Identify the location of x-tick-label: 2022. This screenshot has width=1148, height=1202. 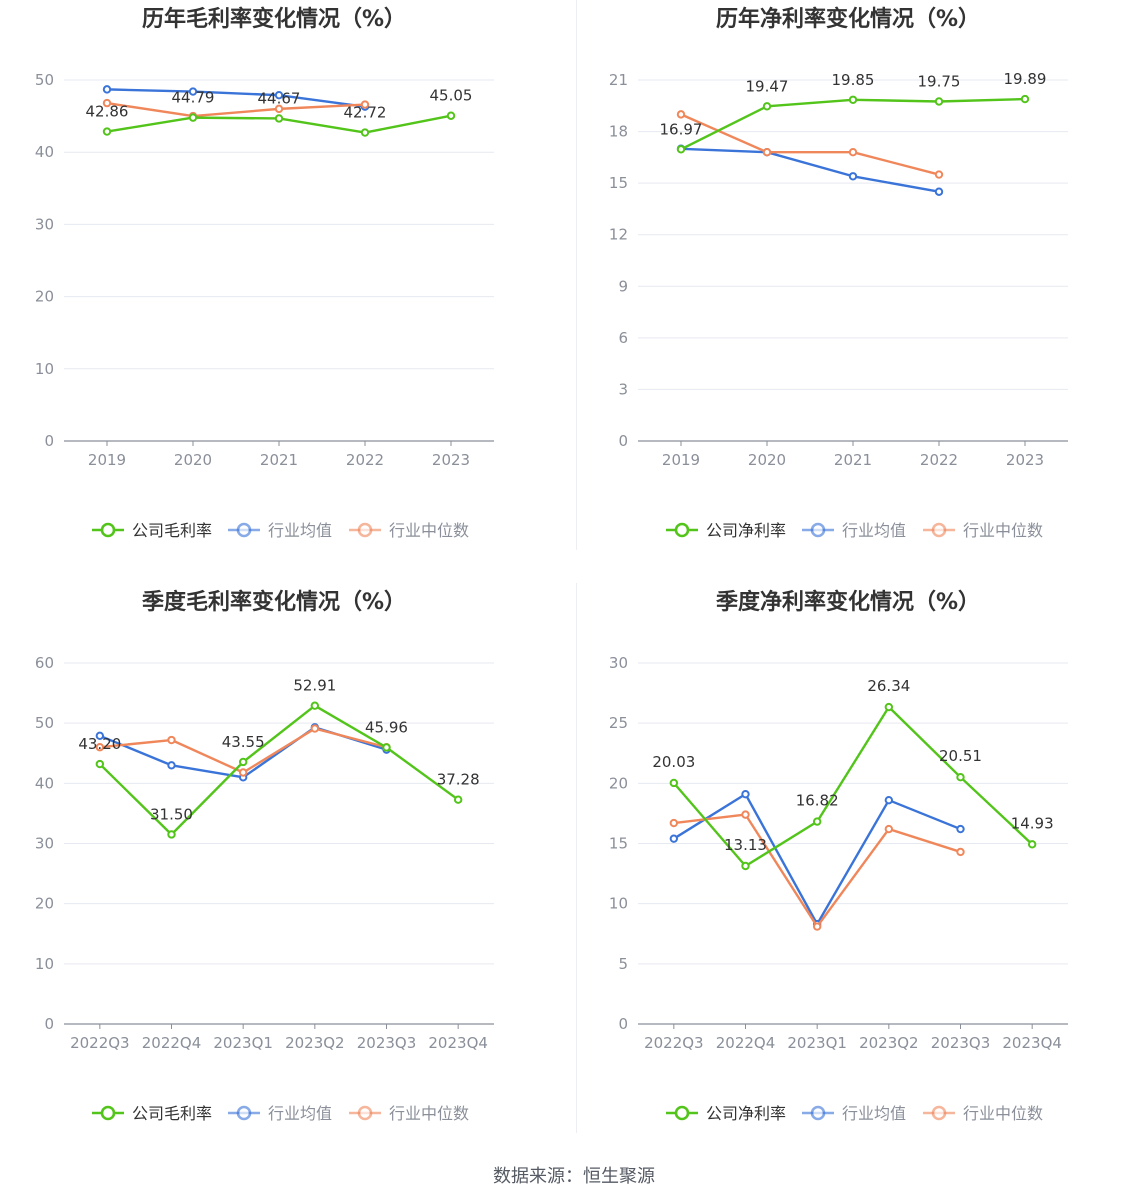
(939, 460).